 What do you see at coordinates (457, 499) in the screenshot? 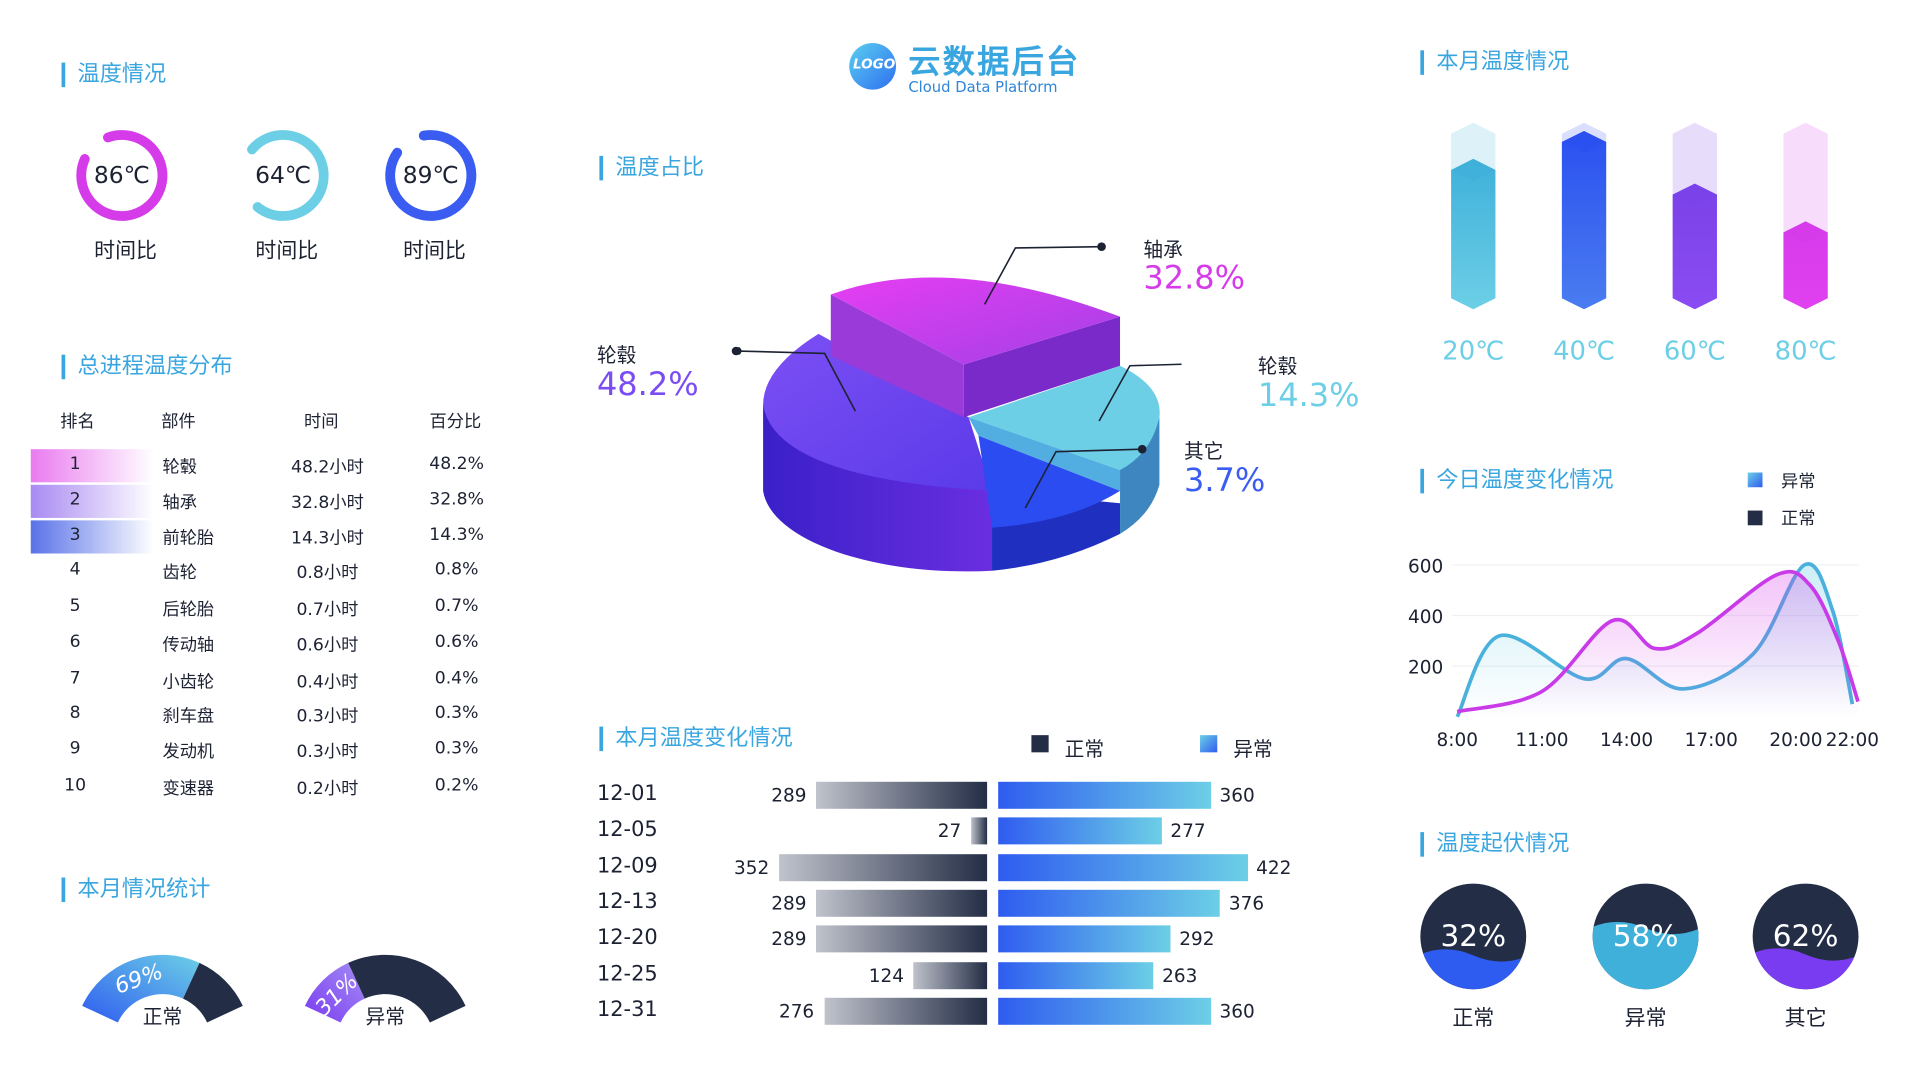
I see `table-cell: 32.8%` at bounding box center [457, 499].